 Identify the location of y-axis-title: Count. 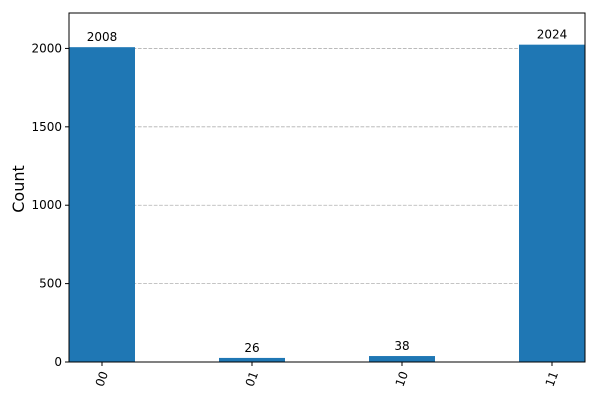
(18, 189).